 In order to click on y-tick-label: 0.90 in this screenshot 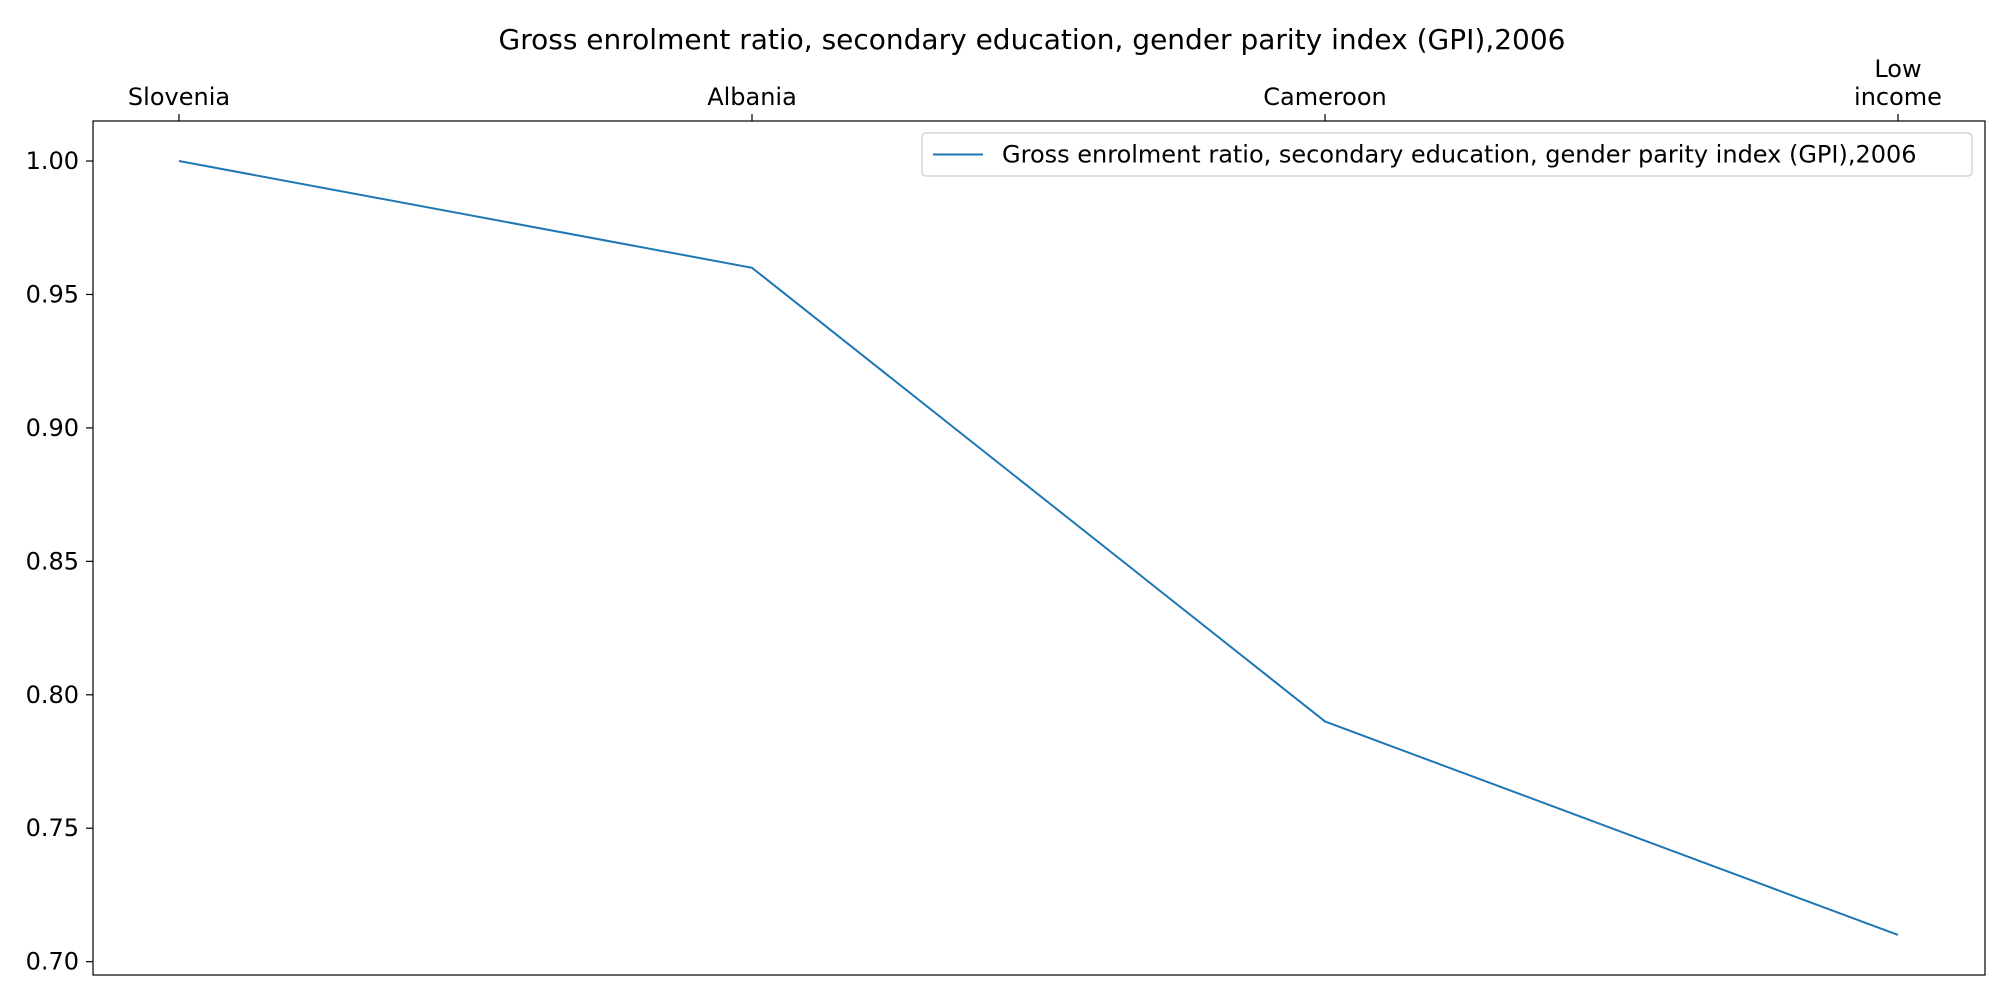, I will do `click(52, 428)`.